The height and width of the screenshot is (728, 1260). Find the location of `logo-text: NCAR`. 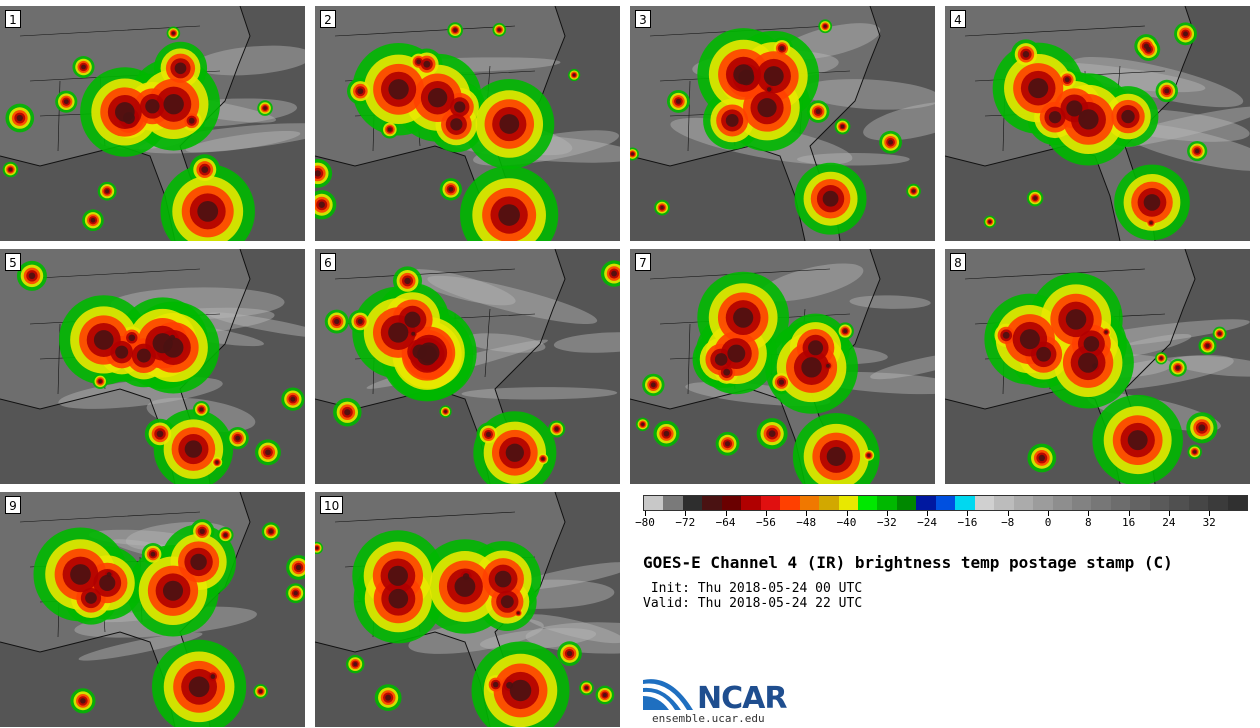

logo-text: NCAR is located at coordinates (742, 698).